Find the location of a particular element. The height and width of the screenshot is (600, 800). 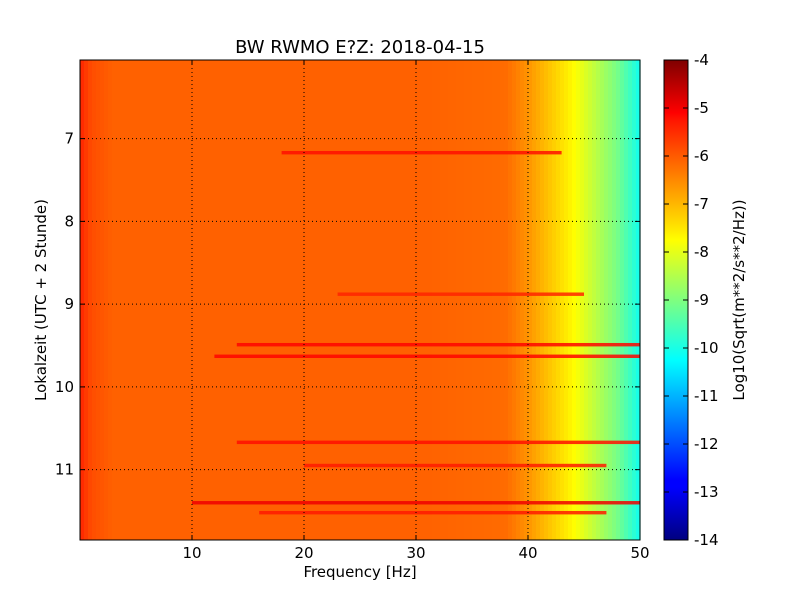

colorbar-tick-label: -7 is located at coordinates (701, 204).